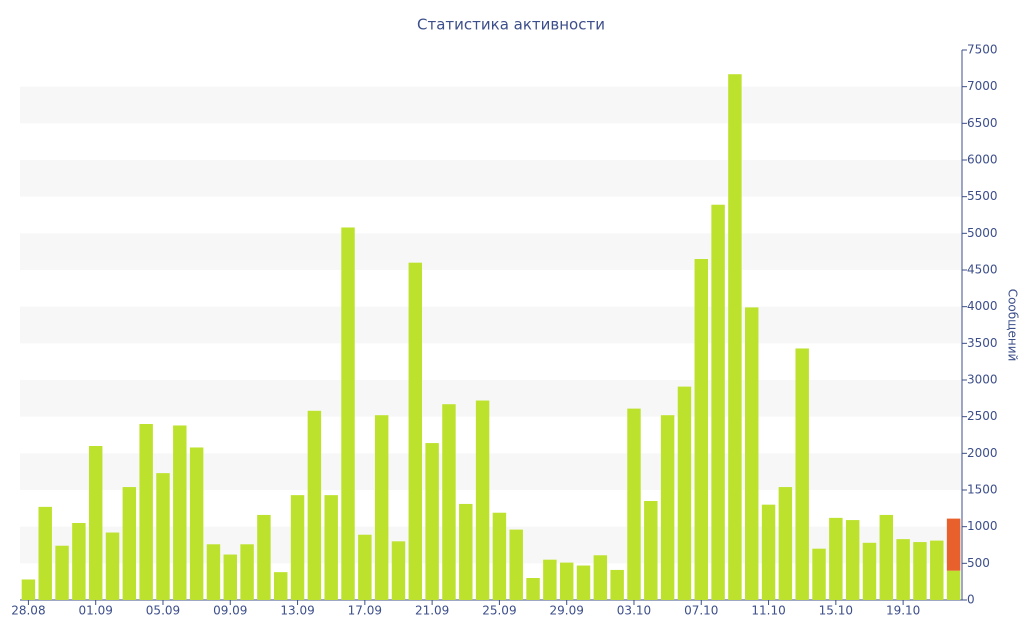 The width and height of the screenshot is (1024, 644). What do you see at coordinates (982, 270) in the screenshot?
I see `y-tick-label: 4500` at bounding box center [982, 270].